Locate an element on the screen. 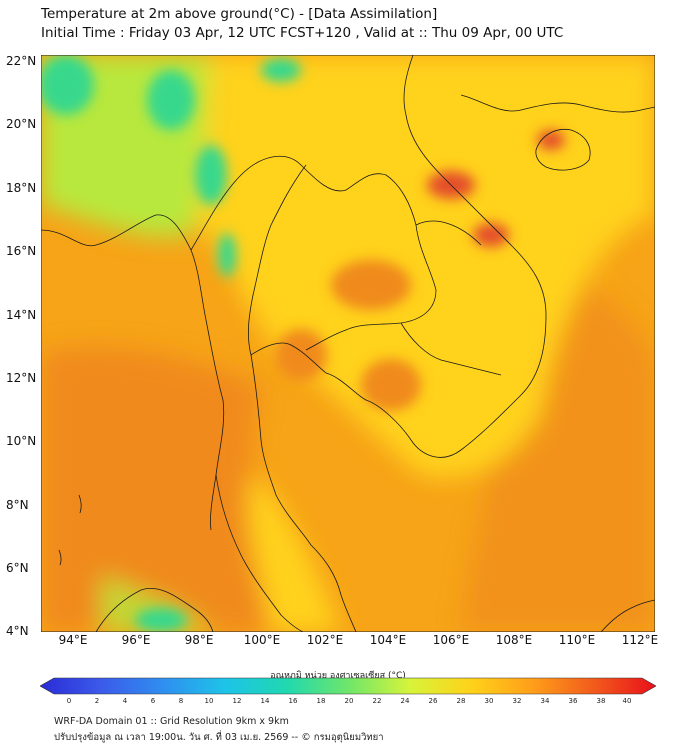 The image size is (676, 756). lat-tick-label: 22°N is located at coordinates (21, 61).